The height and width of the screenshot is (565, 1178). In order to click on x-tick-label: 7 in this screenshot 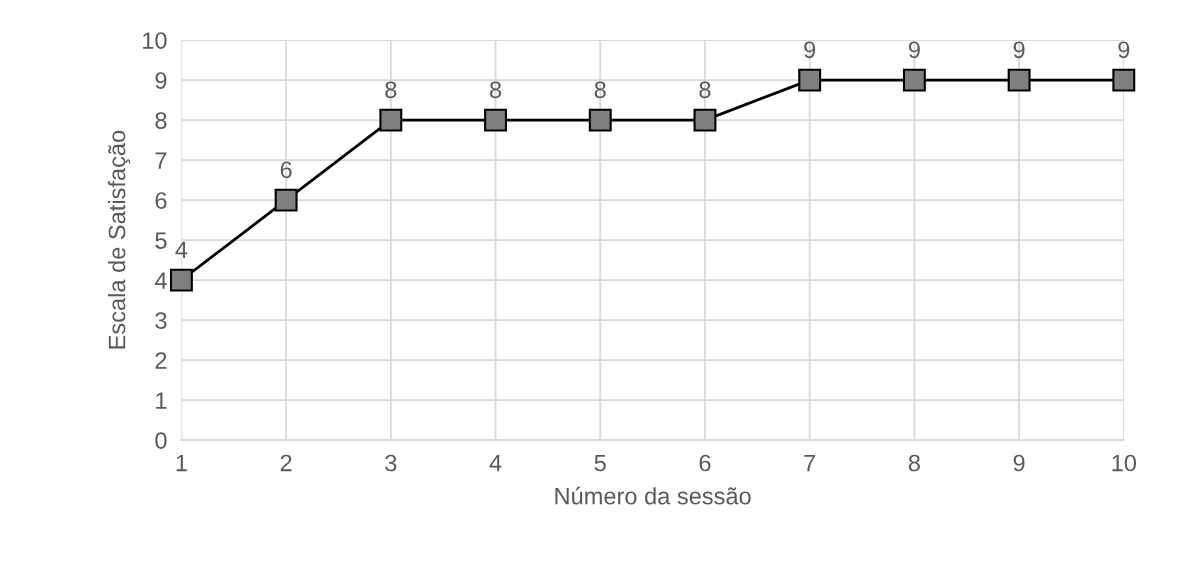, I will do `click(810, 463)`.